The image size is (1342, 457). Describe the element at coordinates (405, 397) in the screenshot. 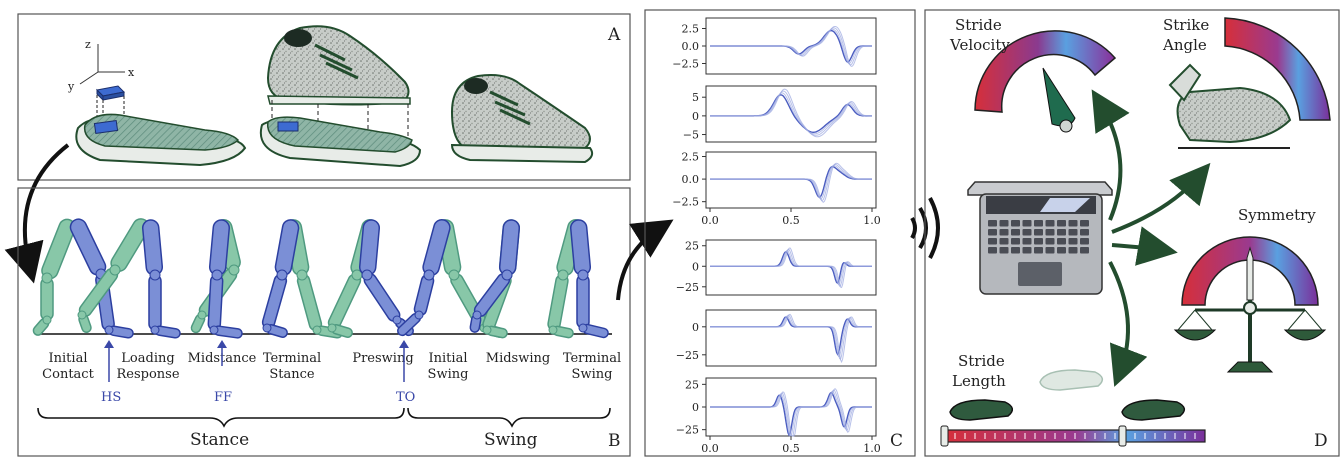

I see `event-to-label: TO` at that location.